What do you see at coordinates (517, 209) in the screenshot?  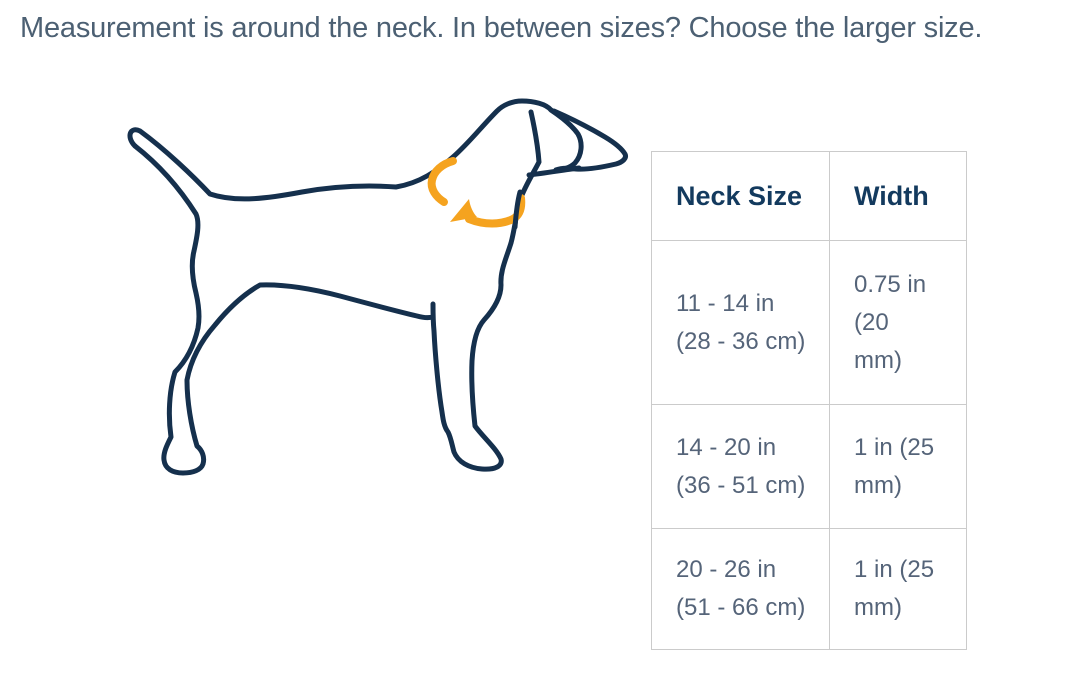 I see `dog-throat-overlay-path` at bounding box center [517, 209].